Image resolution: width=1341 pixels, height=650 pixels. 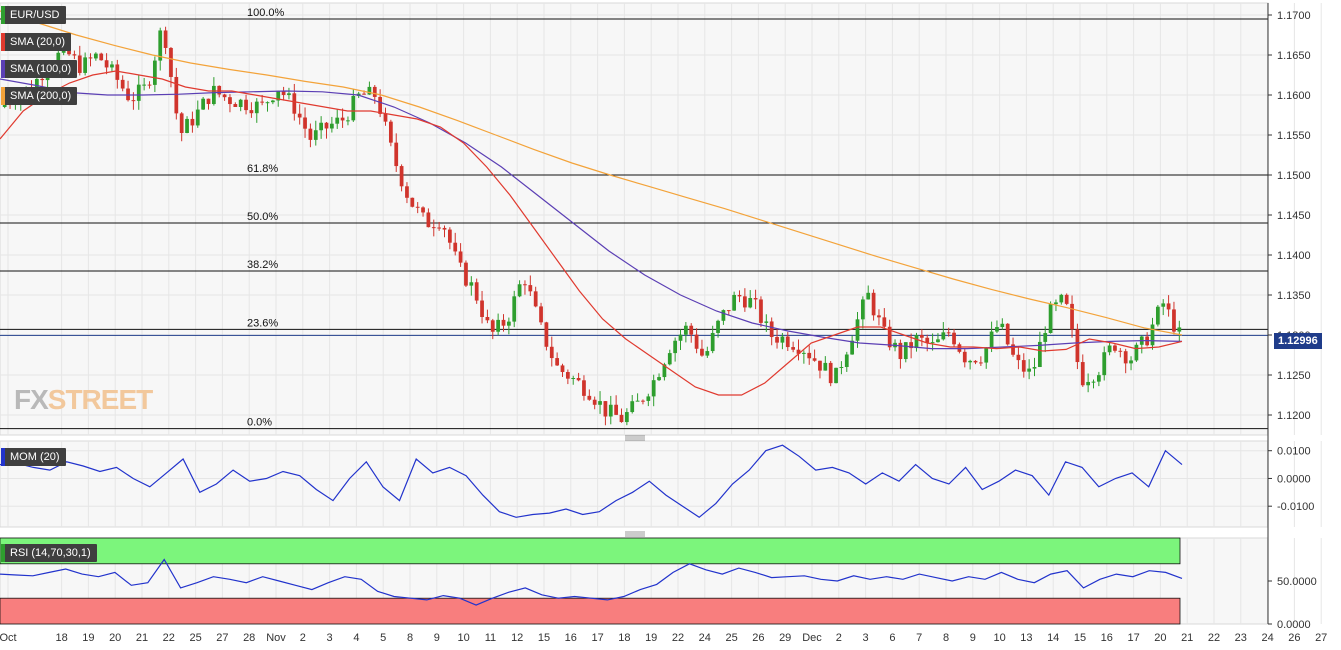 I want to click on rsi-pane, so click(x=591, y=581).